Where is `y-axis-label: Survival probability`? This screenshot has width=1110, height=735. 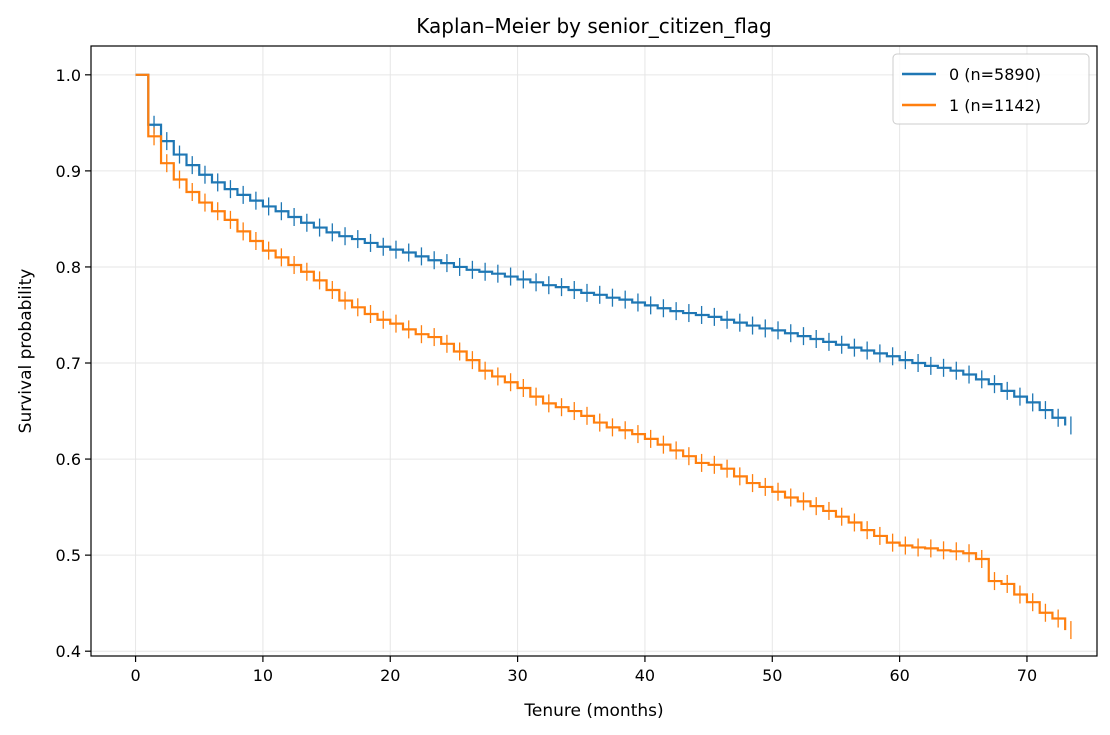 y-axis-label: Survival probability is located at coordinates (26, 351).